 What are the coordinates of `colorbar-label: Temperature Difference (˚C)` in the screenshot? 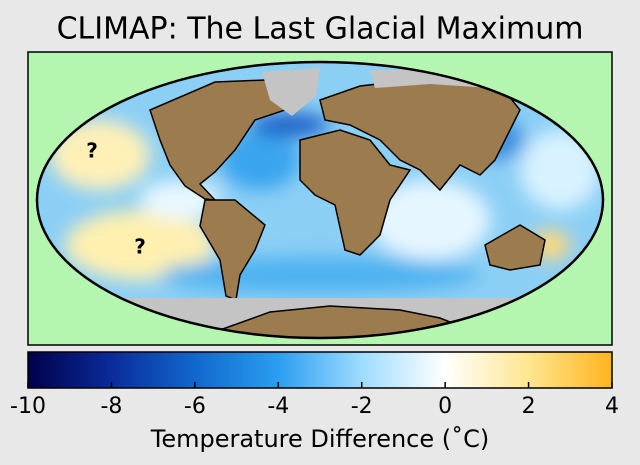 It's located at (320, 439).